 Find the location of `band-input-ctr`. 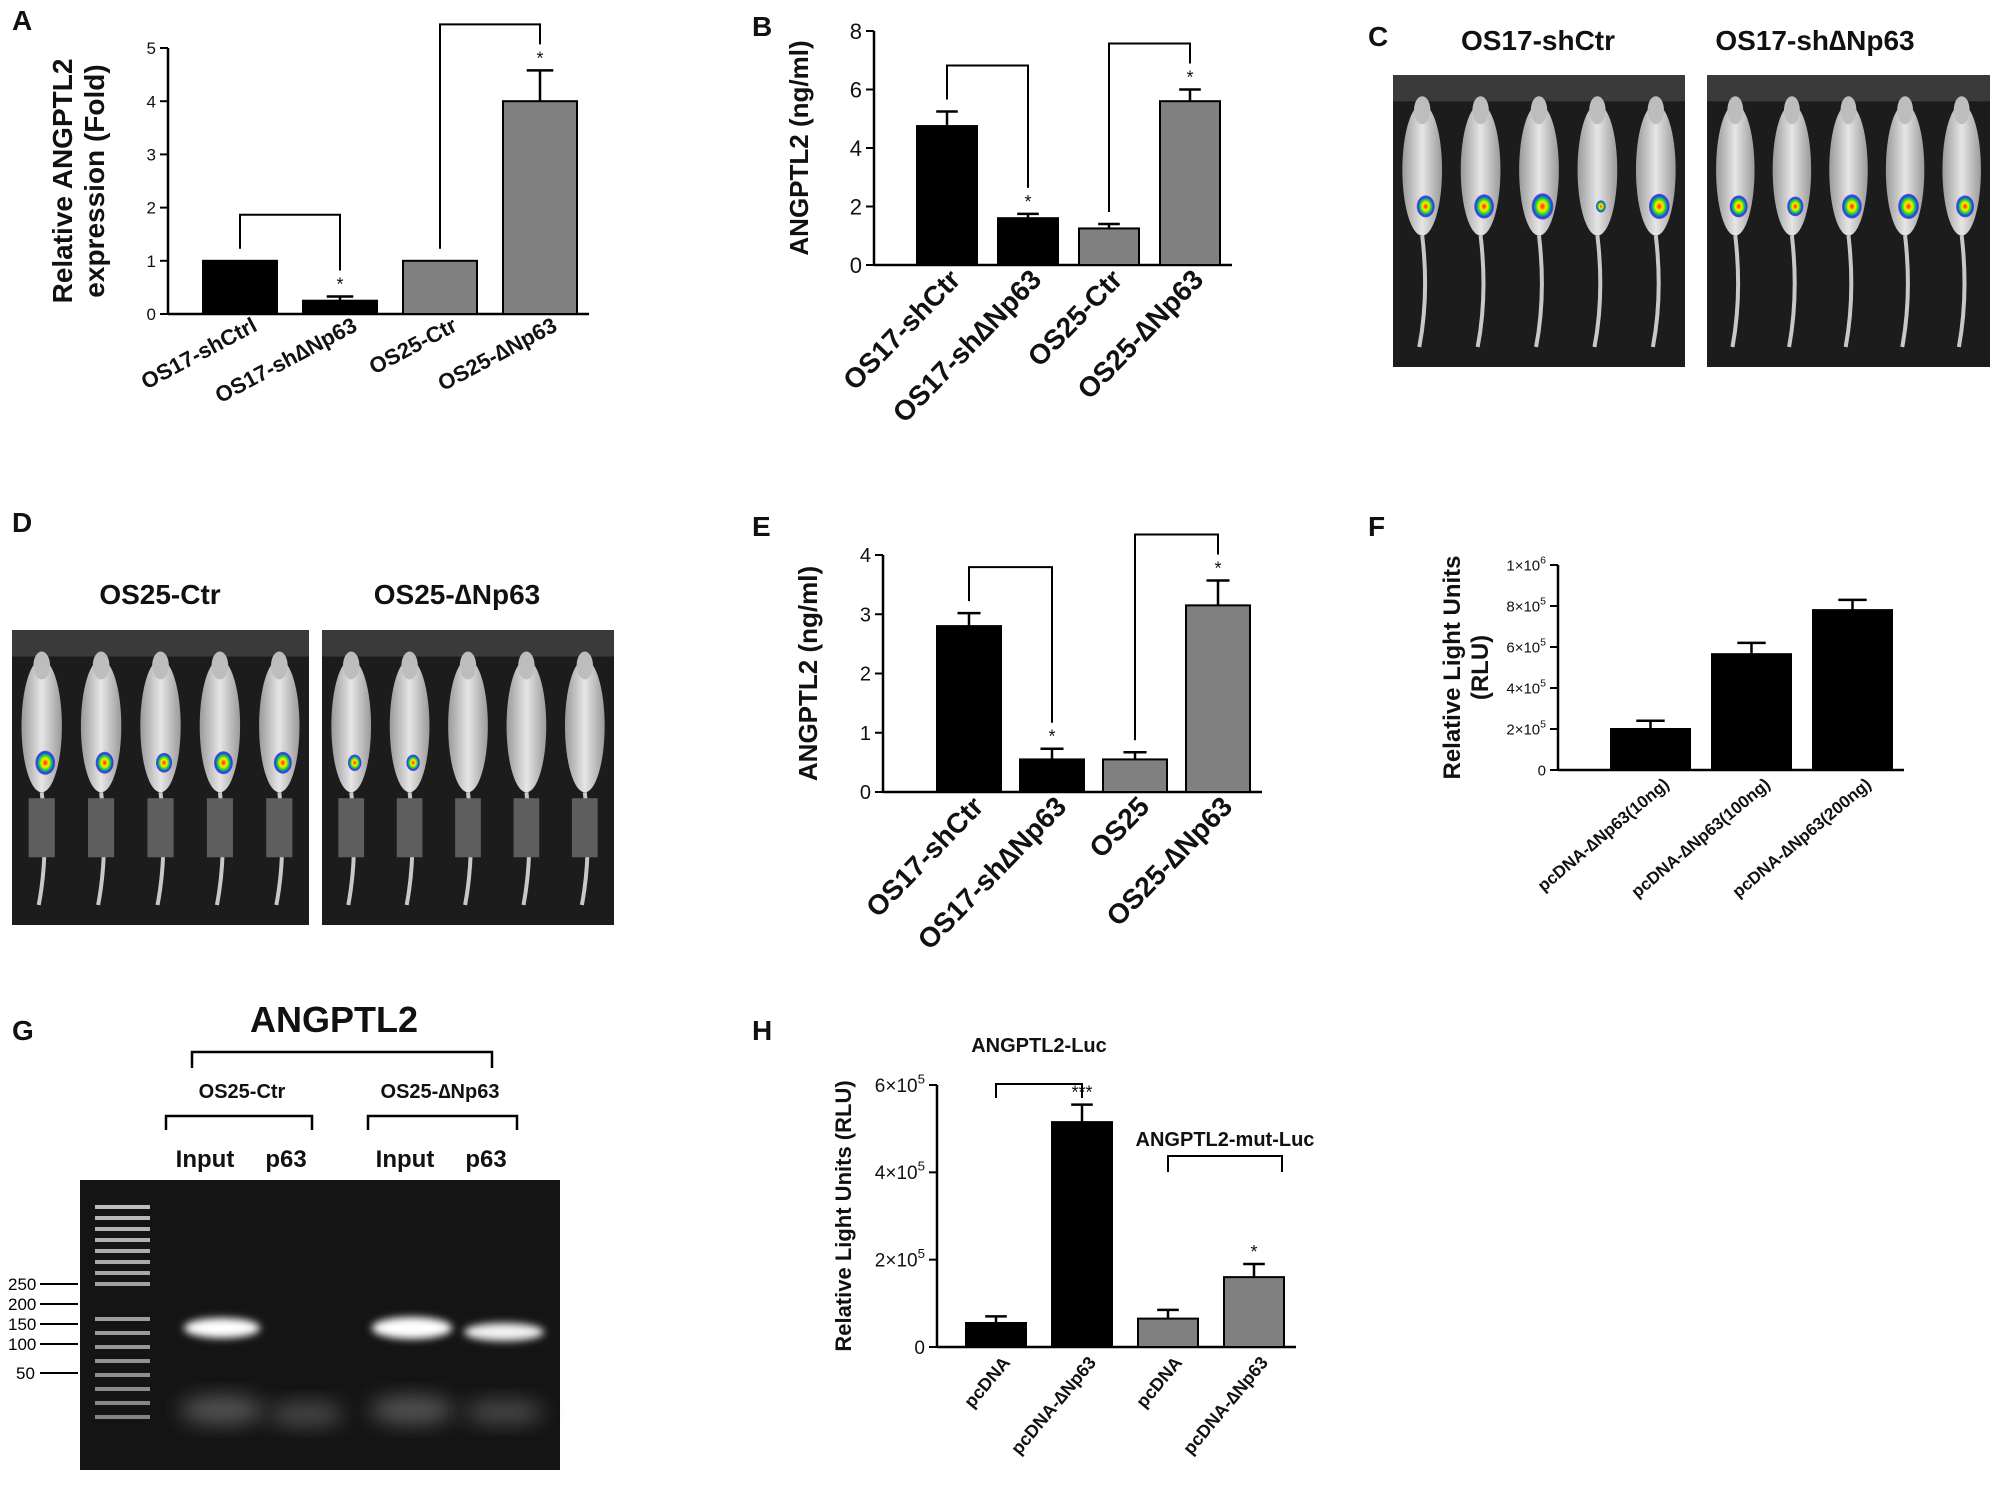

band-input-ctr is located at coordinates (222, 1328).